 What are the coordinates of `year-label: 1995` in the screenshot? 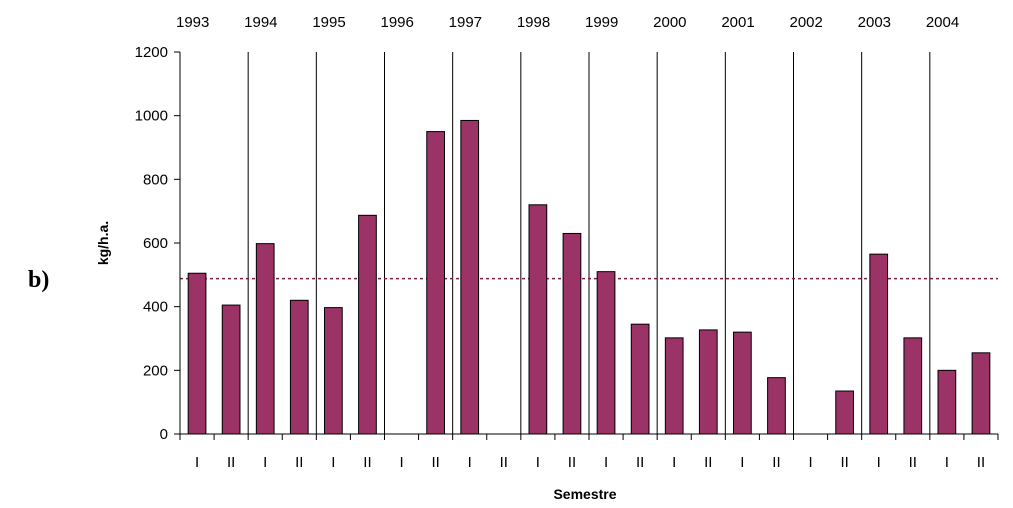 It's located at (328, 22).